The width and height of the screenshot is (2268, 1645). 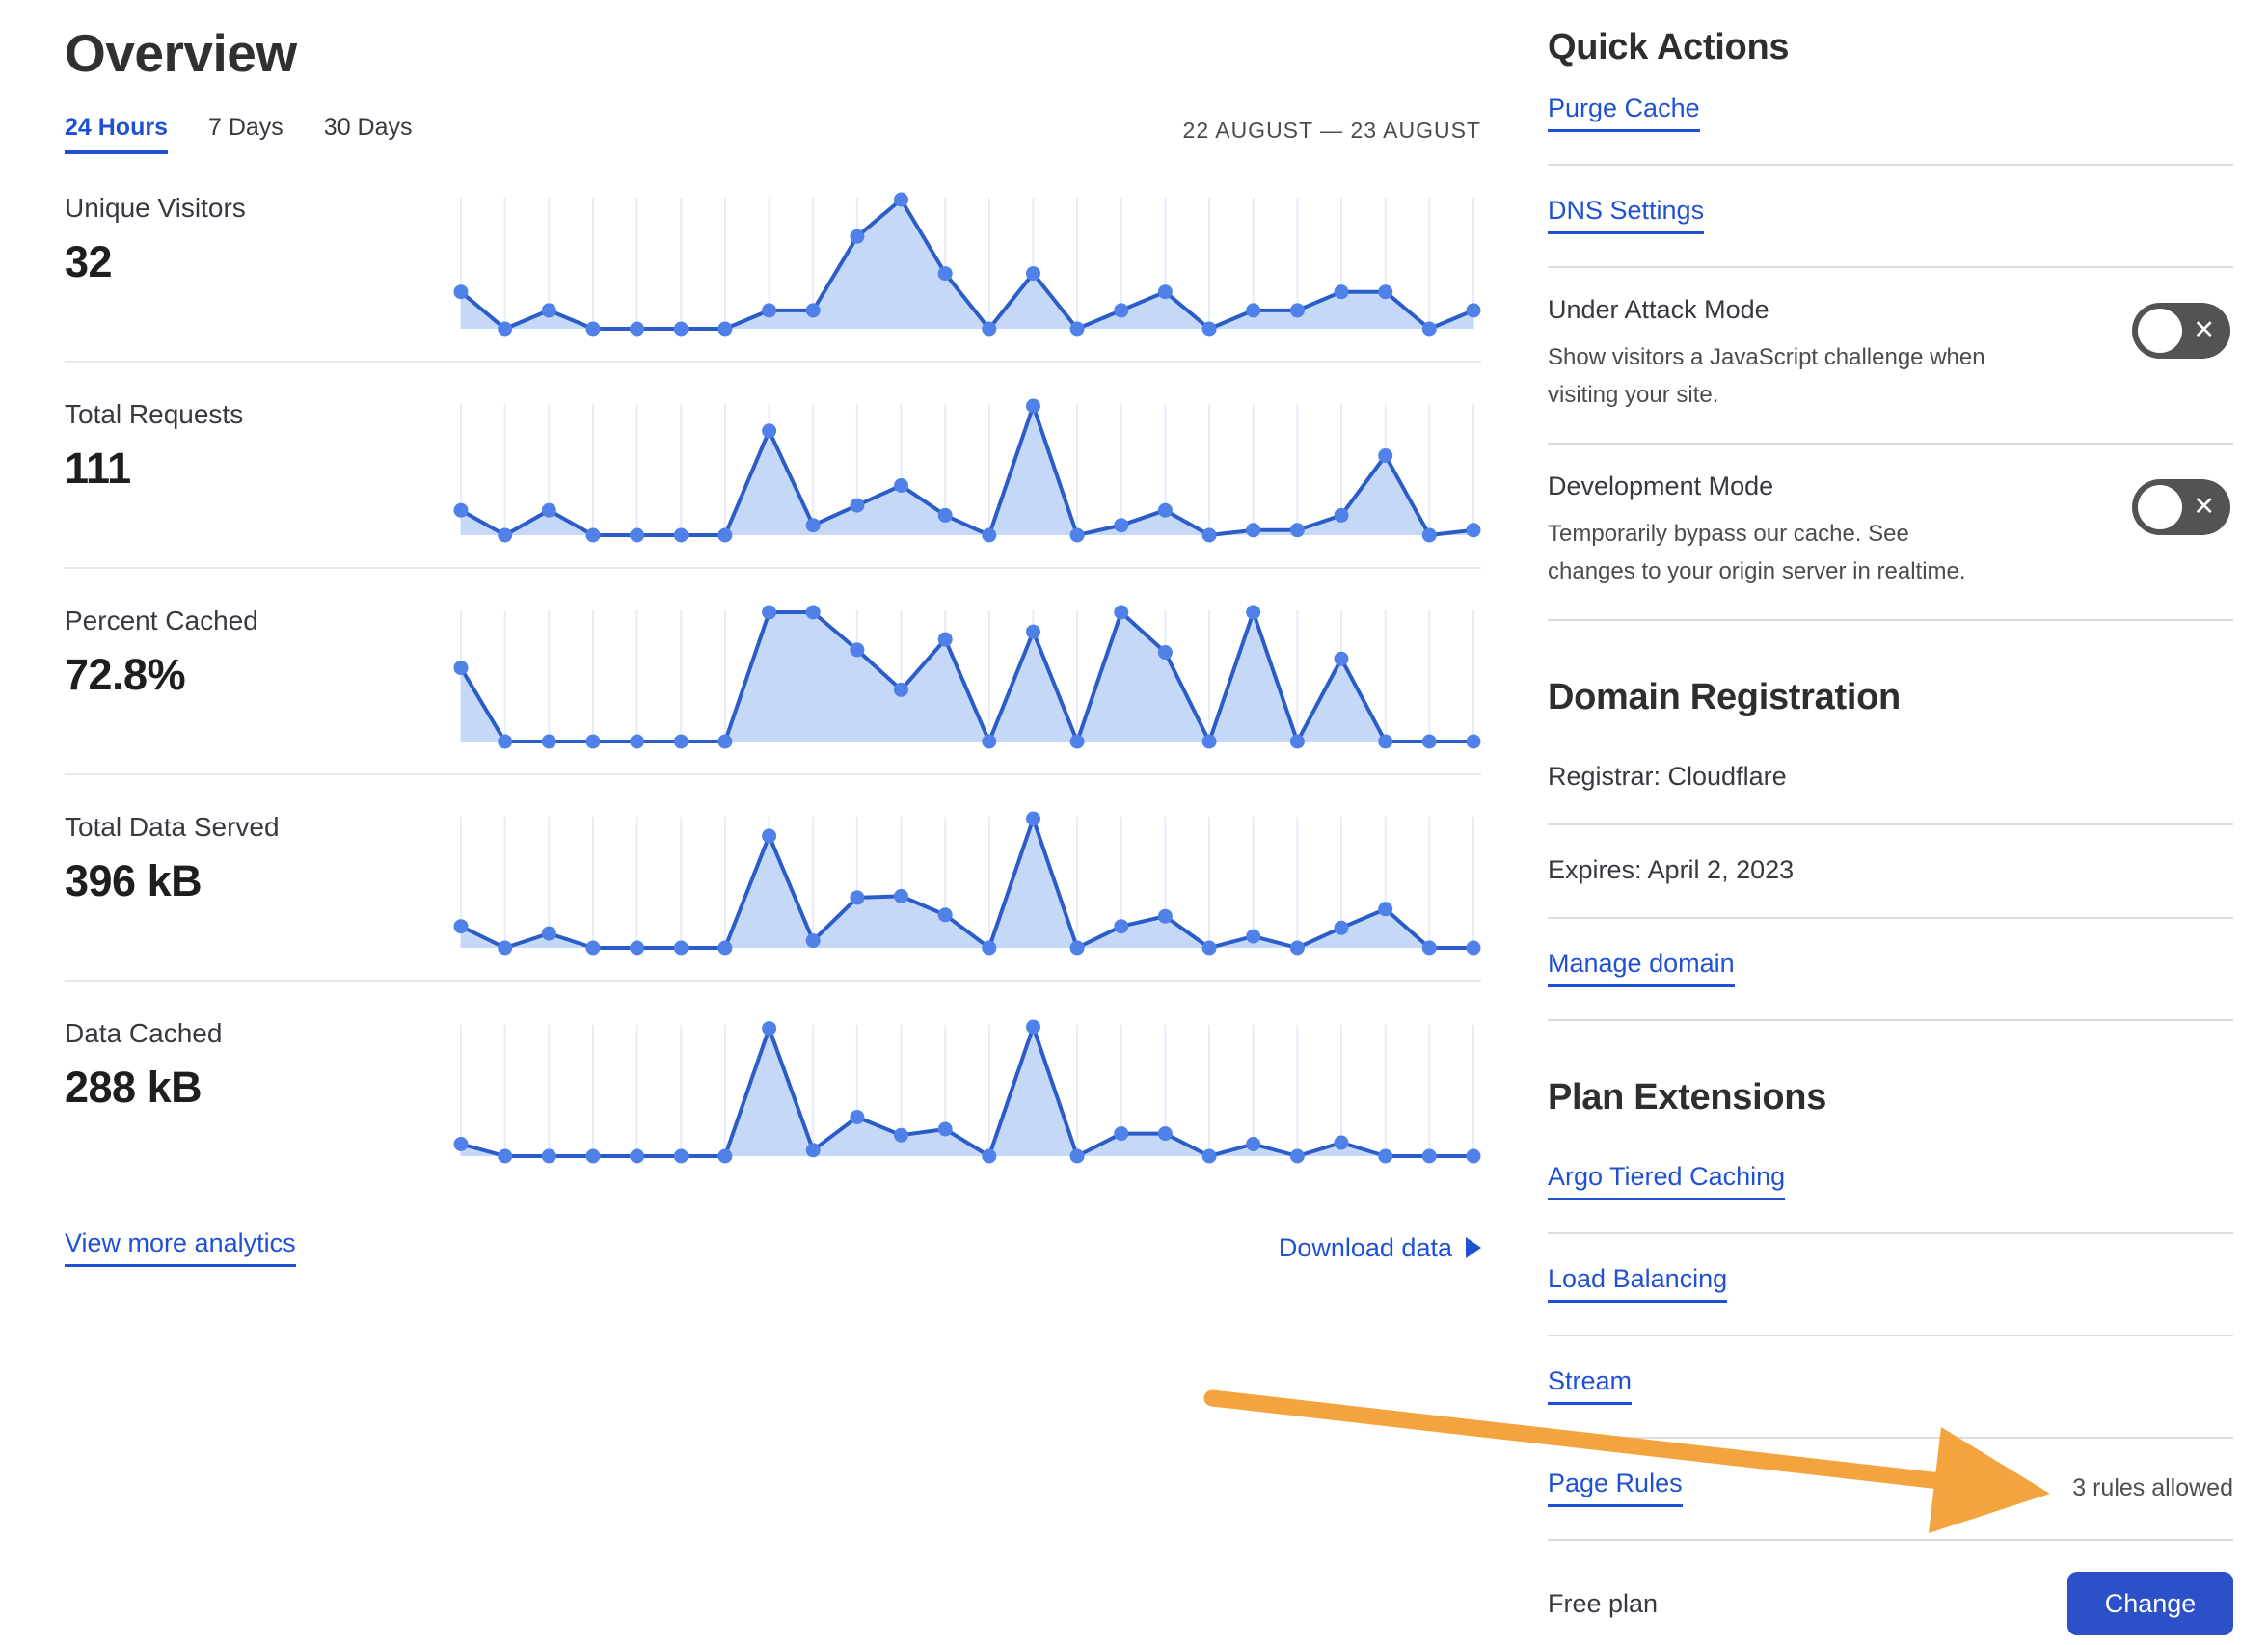 I want to click on metric-label: Percent Cached, so click(x=161, y=620).